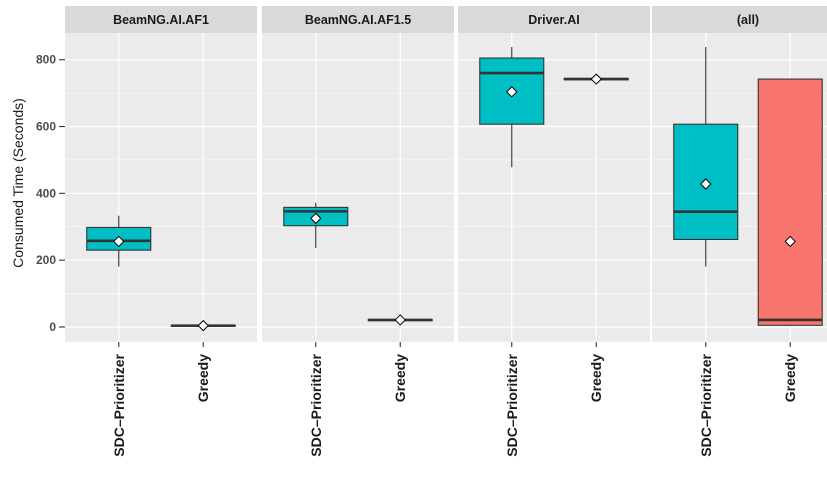 The width and height of the screenshot is (827, 504). I want to click on y-tick-label: 800, so click(46, 60).